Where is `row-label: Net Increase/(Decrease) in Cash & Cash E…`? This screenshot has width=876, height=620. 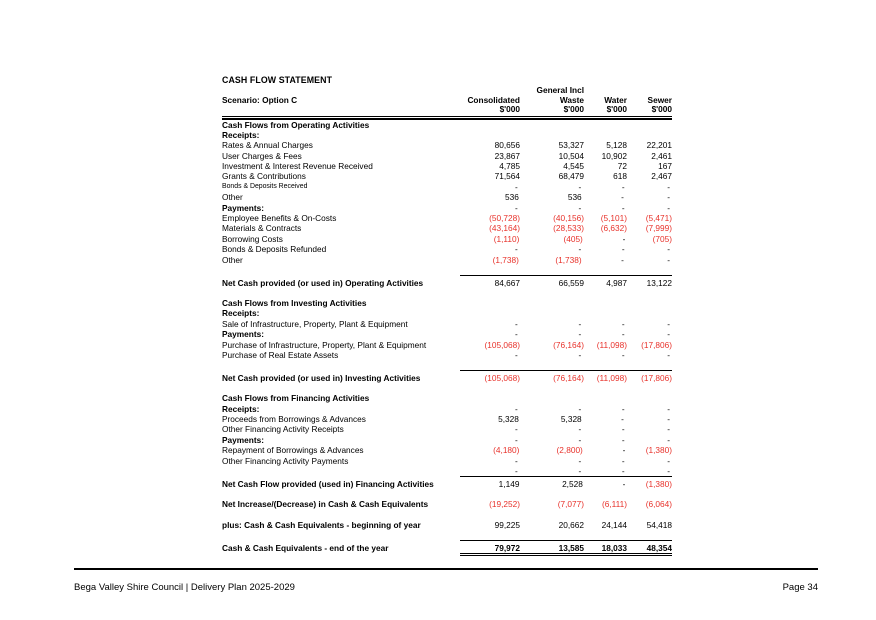 row-label: Net Increase/(Decrease) in Cash & Cash E… is located at coordinates (325, 504).